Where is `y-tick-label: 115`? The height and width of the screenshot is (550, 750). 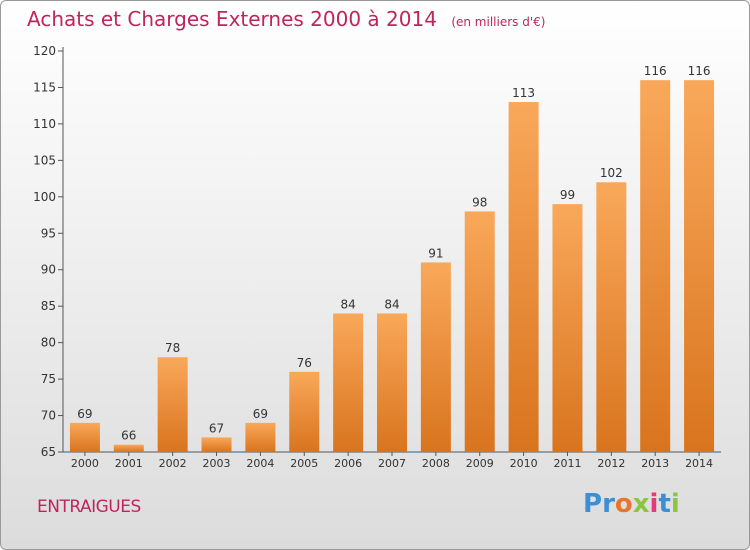
y-tick-label: 115 is located at coordinates (44, 87).